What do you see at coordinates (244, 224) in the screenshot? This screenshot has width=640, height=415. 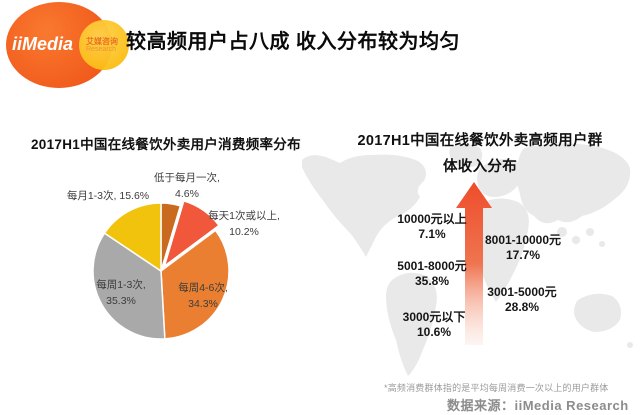 I see `pie-label-daily-or-more: 每天1次或以上, 10.2%` at bounding box center [244, 224].